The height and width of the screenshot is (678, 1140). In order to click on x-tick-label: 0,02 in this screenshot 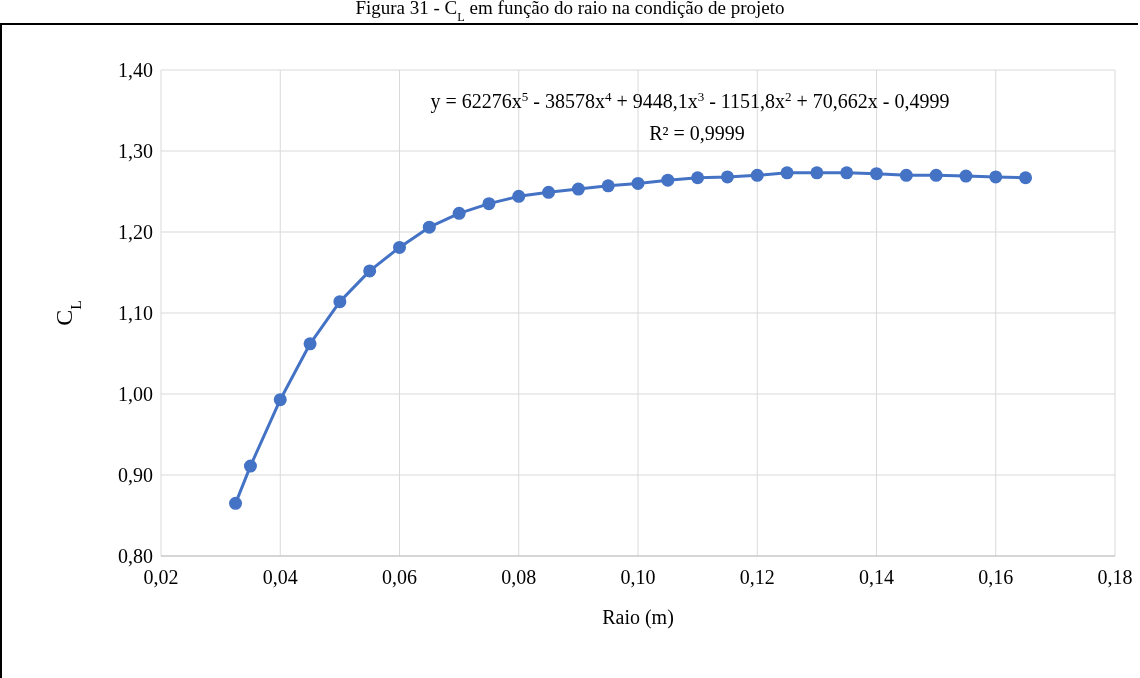, I will do `click(161, 577)`.